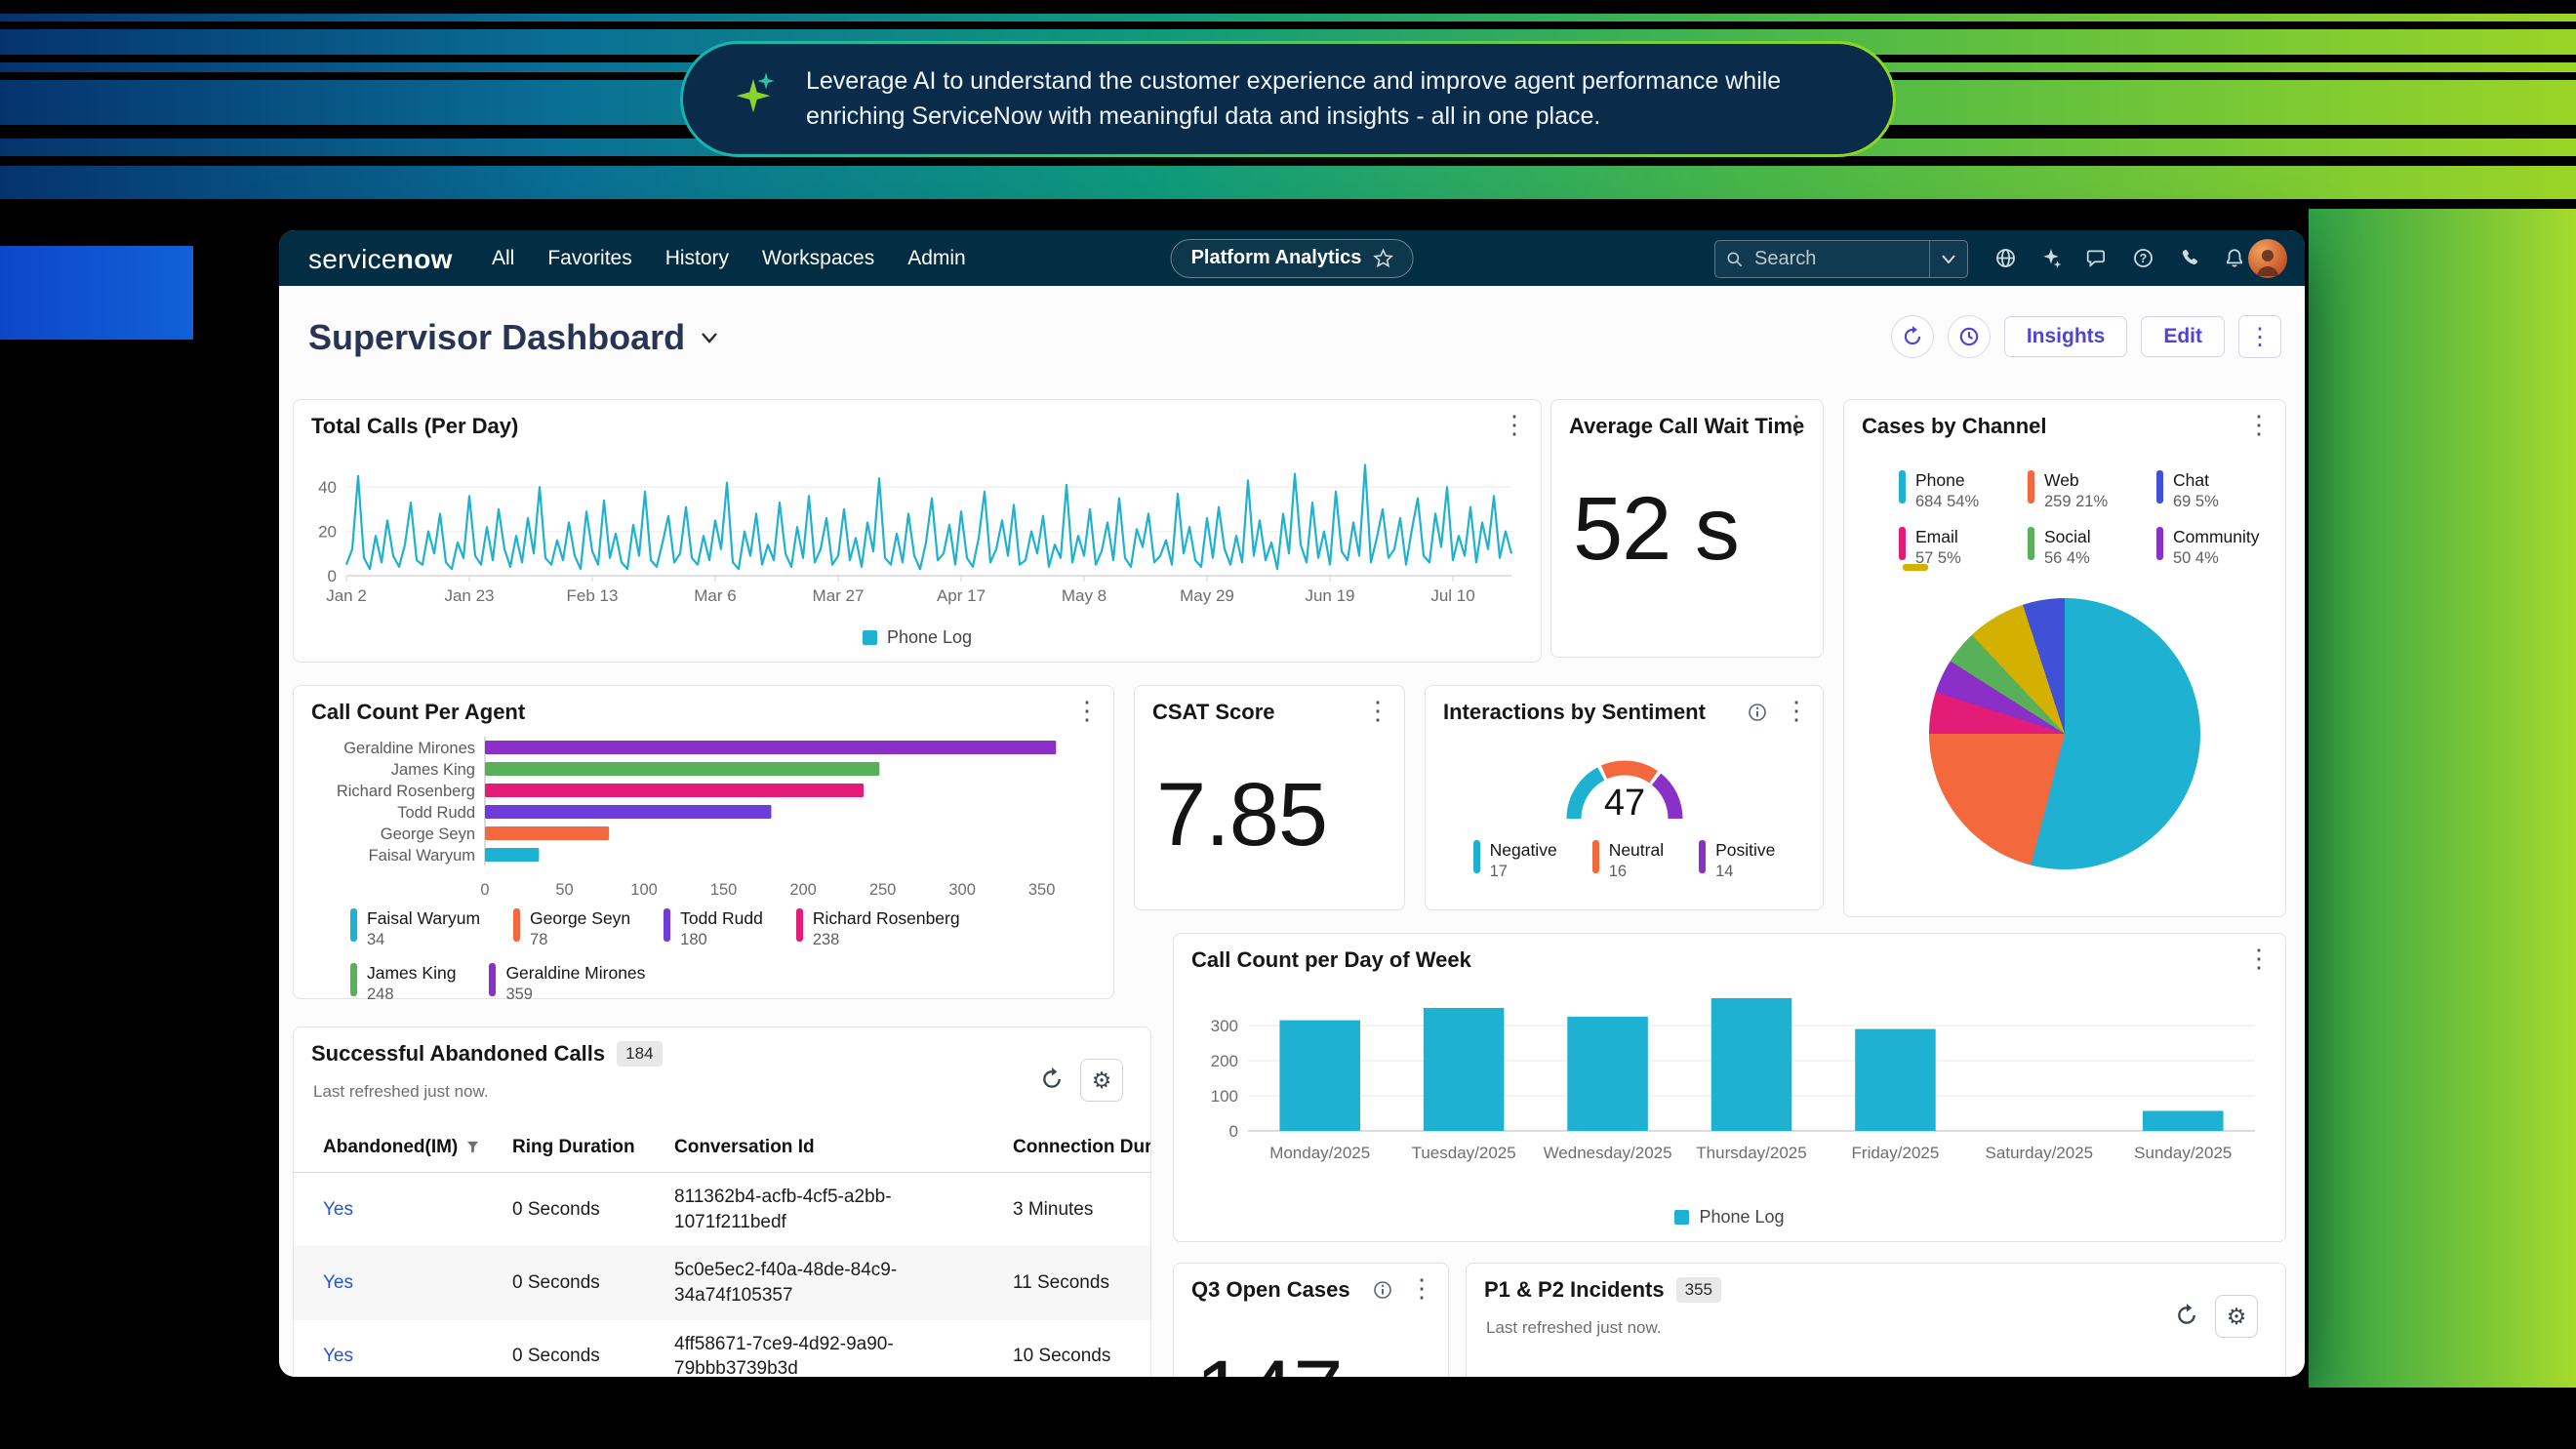 The image size is (2576, 1449). I want to click on legend-item: Neutral 16, so click(1627, 860).